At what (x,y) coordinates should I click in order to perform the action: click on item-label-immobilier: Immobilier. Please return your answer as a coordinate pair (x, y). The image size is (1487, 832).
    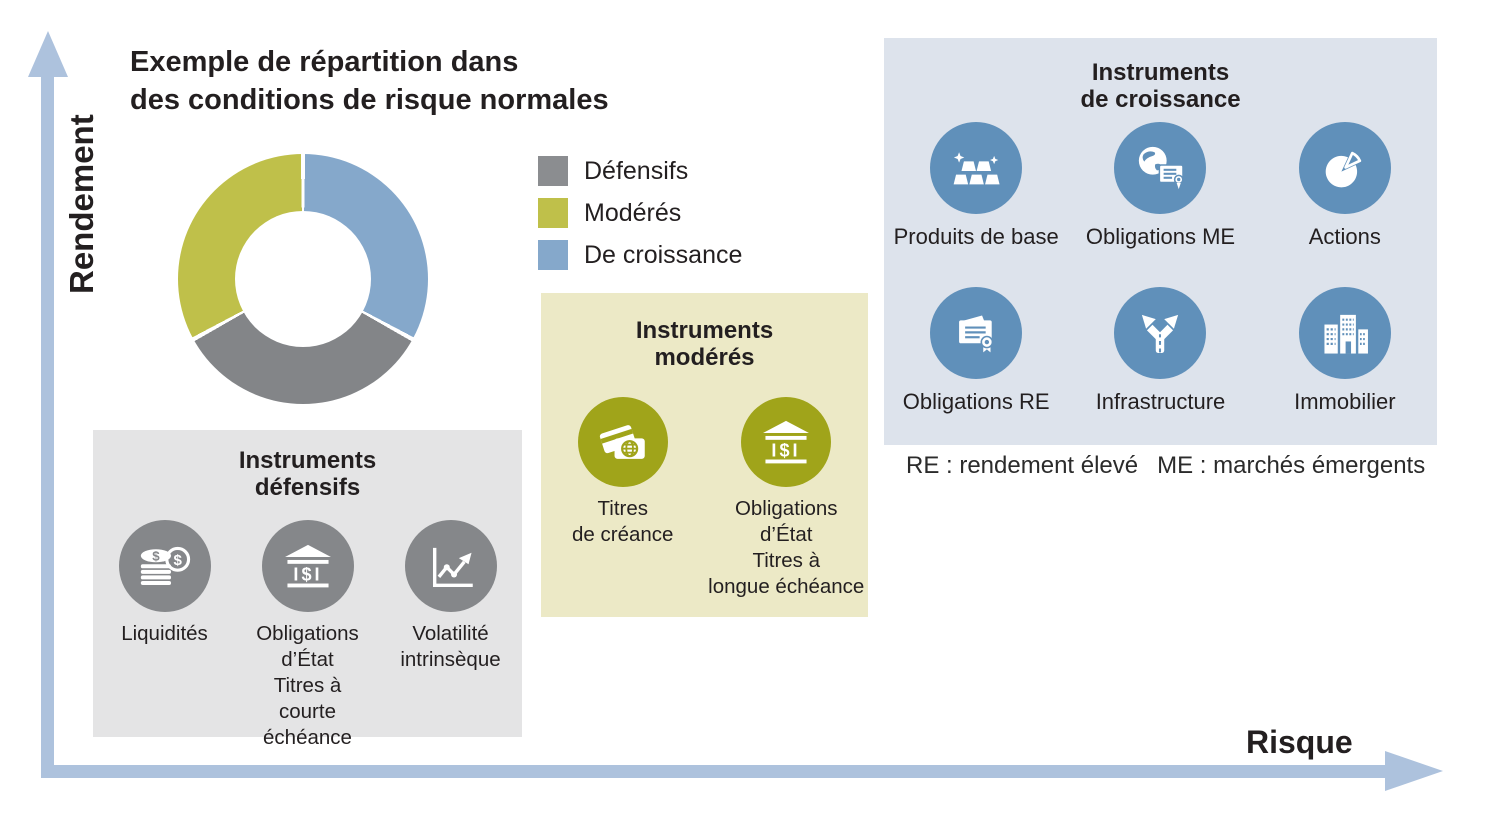
    Looking at the image, I should click on (1345, 401).